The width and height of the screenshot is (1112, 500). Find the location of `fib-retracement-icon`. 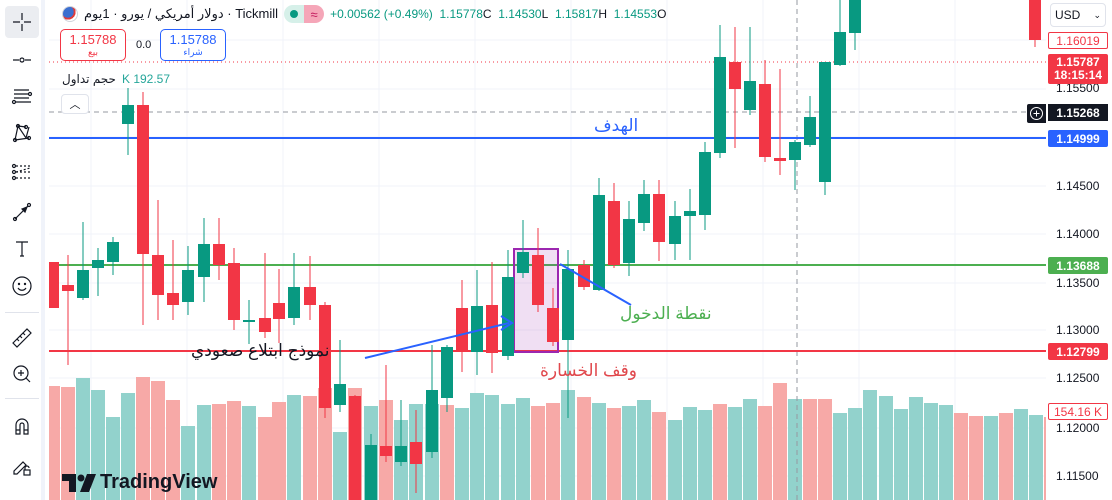

fib-retracement-icon is located at coordinates (21, 172).